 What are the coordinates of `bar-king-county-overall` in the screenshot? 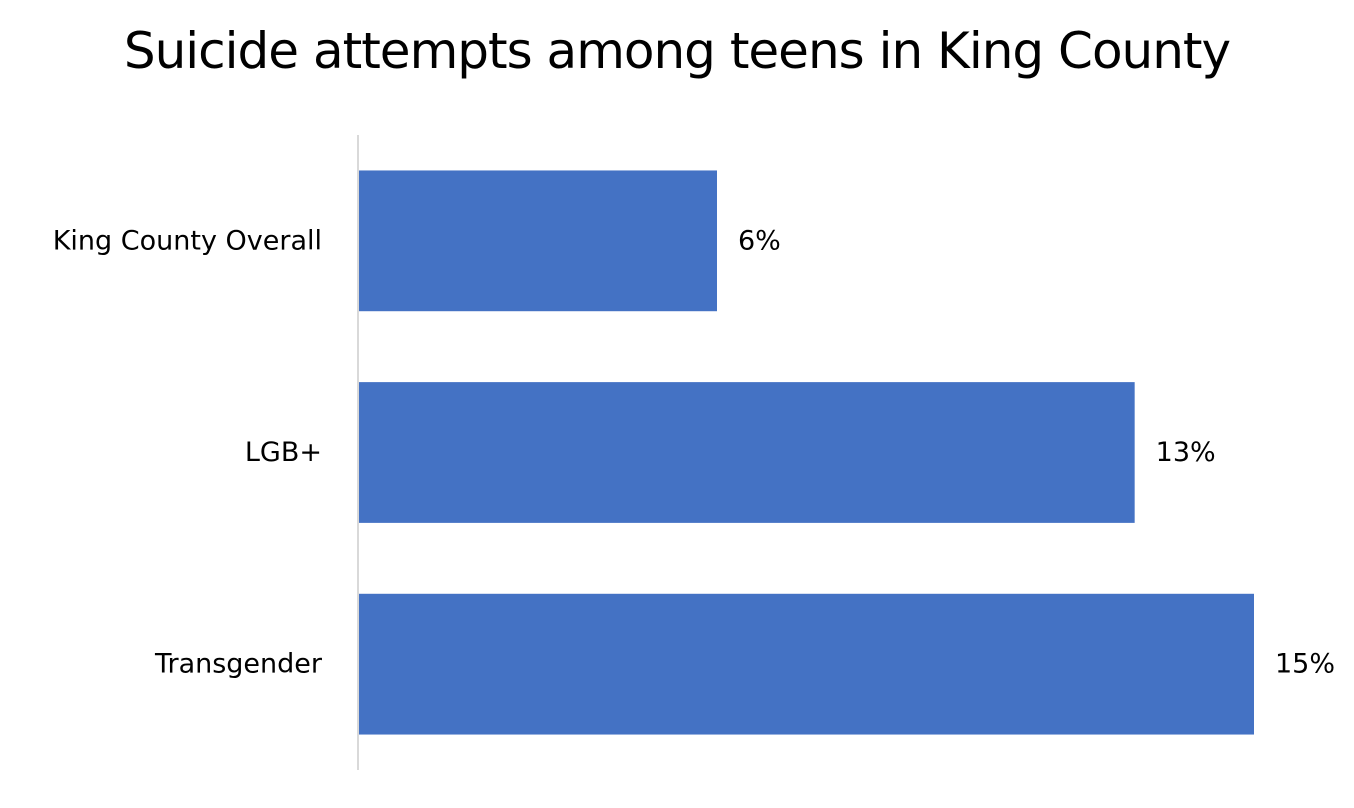 It's located at (538, 241).